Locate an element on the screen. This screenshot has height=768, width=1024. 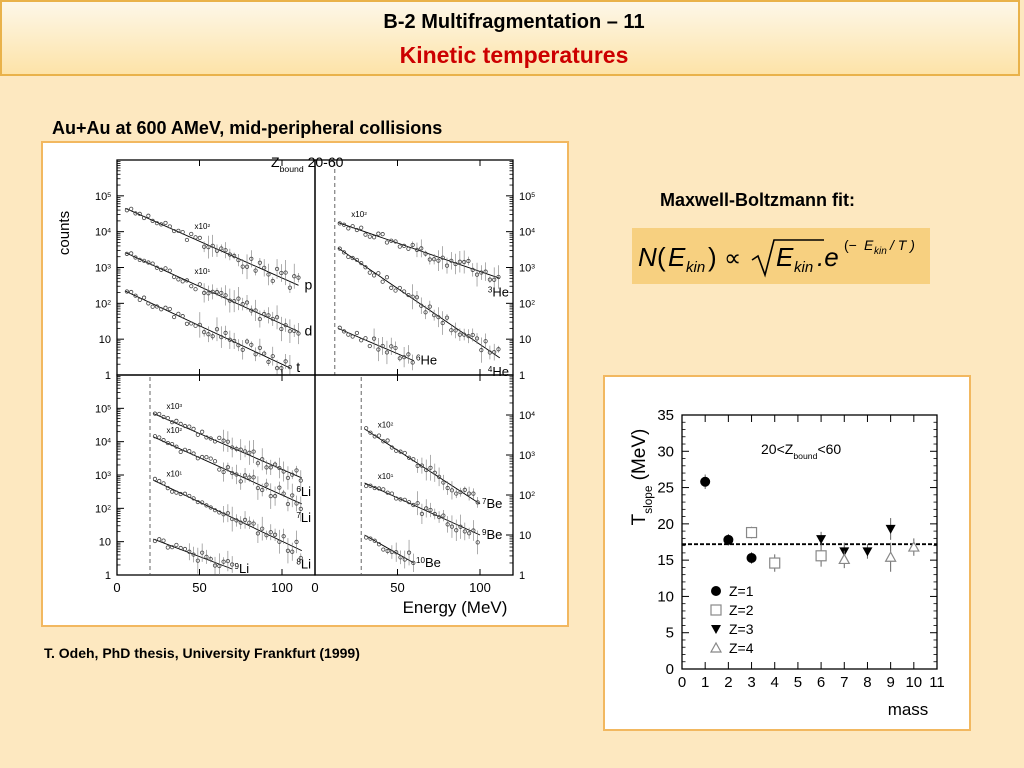
formula-exp-E: E is located at coordinates (869, 245).